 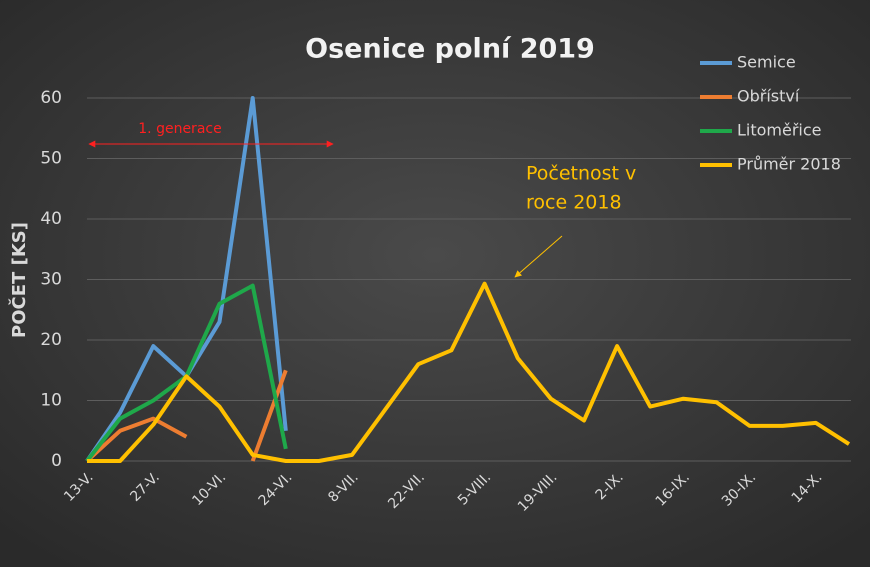 What do you see at coordinates (51, 159) in the screenshot?
I see `y-tick-label: 50` at bounding box center [51, 159].